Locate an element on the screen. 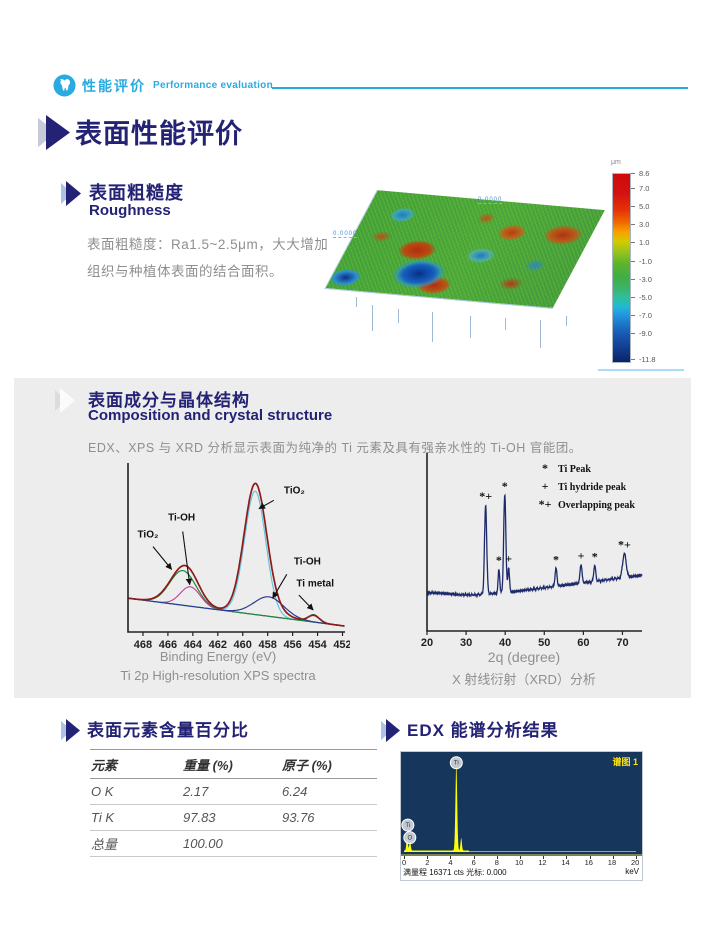 This screenshot has width=705, height=952. element-marker-label: Ti is located at coordinates (407, 826).